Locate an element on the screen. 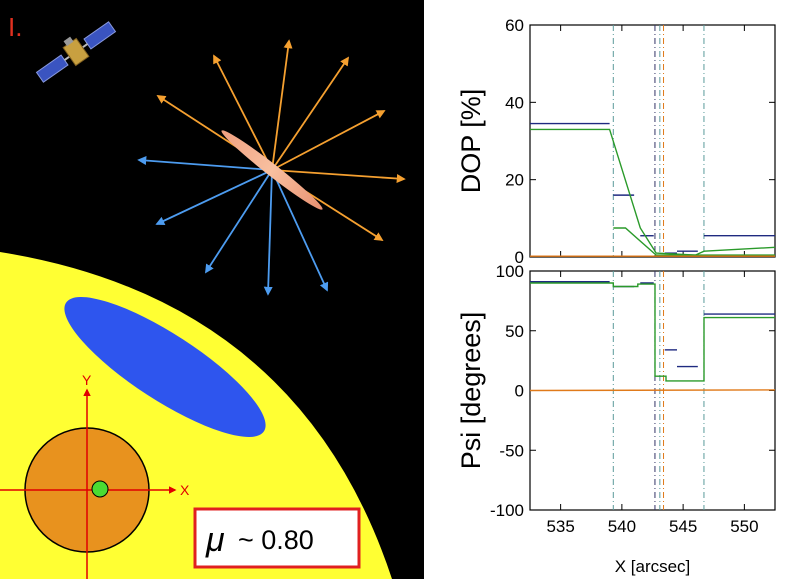 This screenshot has height=584, width=800. x-tick-label: 550 is located at coordinates (744, 526).